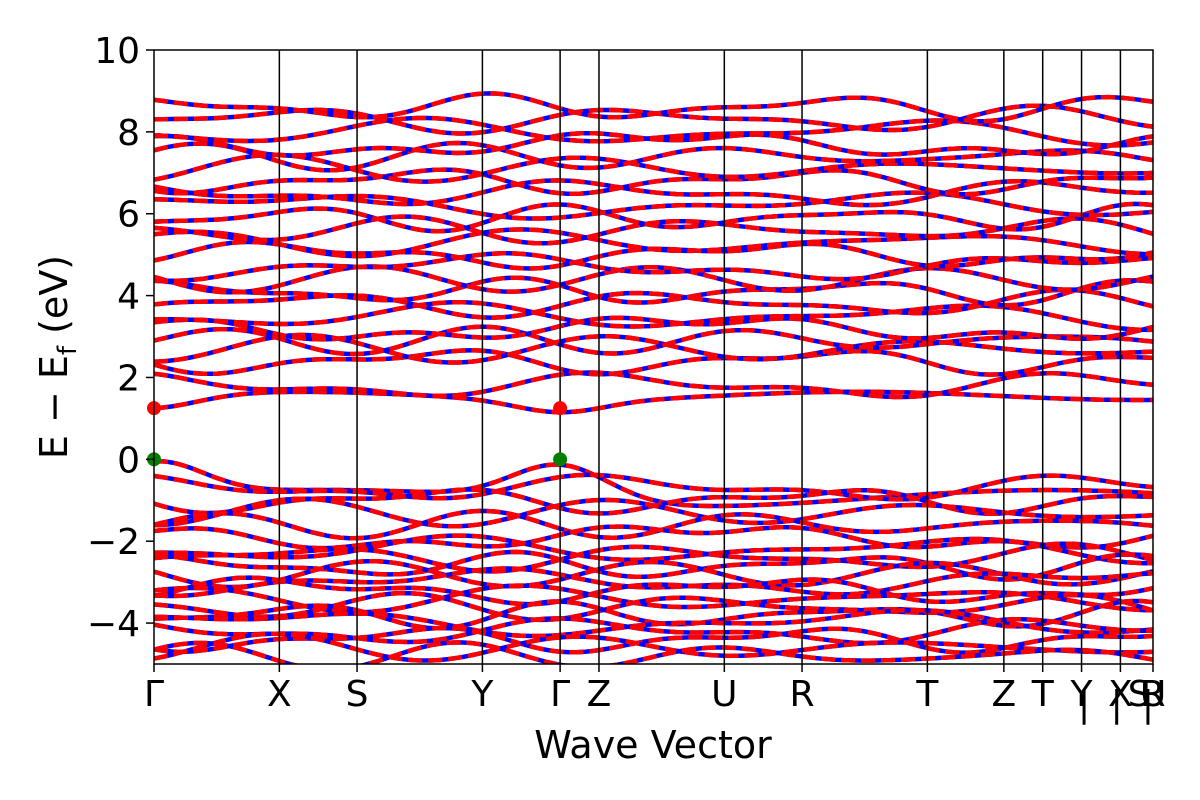 Image resolution: width=1200 pixels, height=800 pixels. I want to click on x-axis-label: Wave Vector, so click(653, 745).